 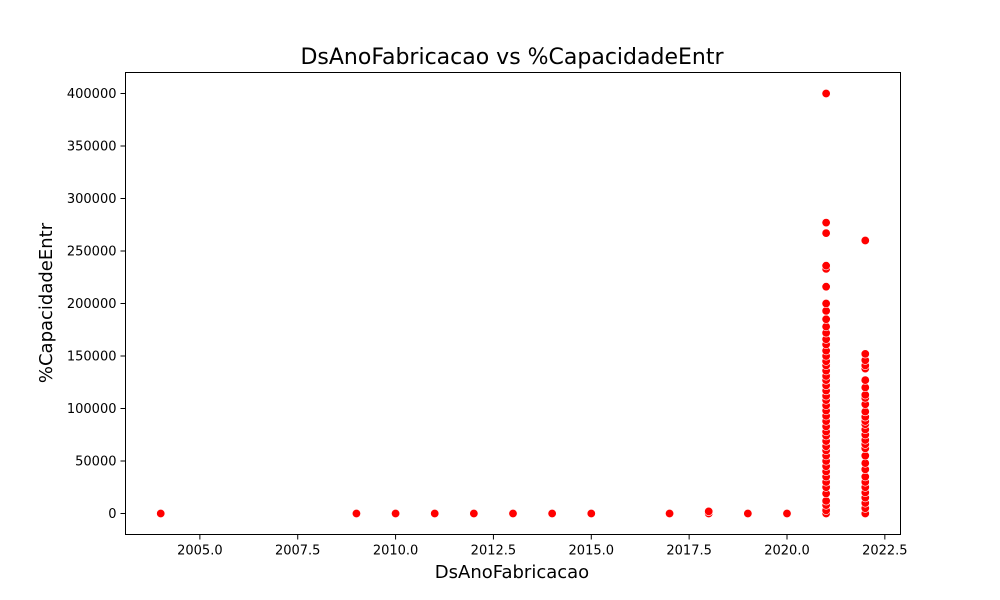 I want to click on y-tick-label: 0, so click(x=112, y=514).